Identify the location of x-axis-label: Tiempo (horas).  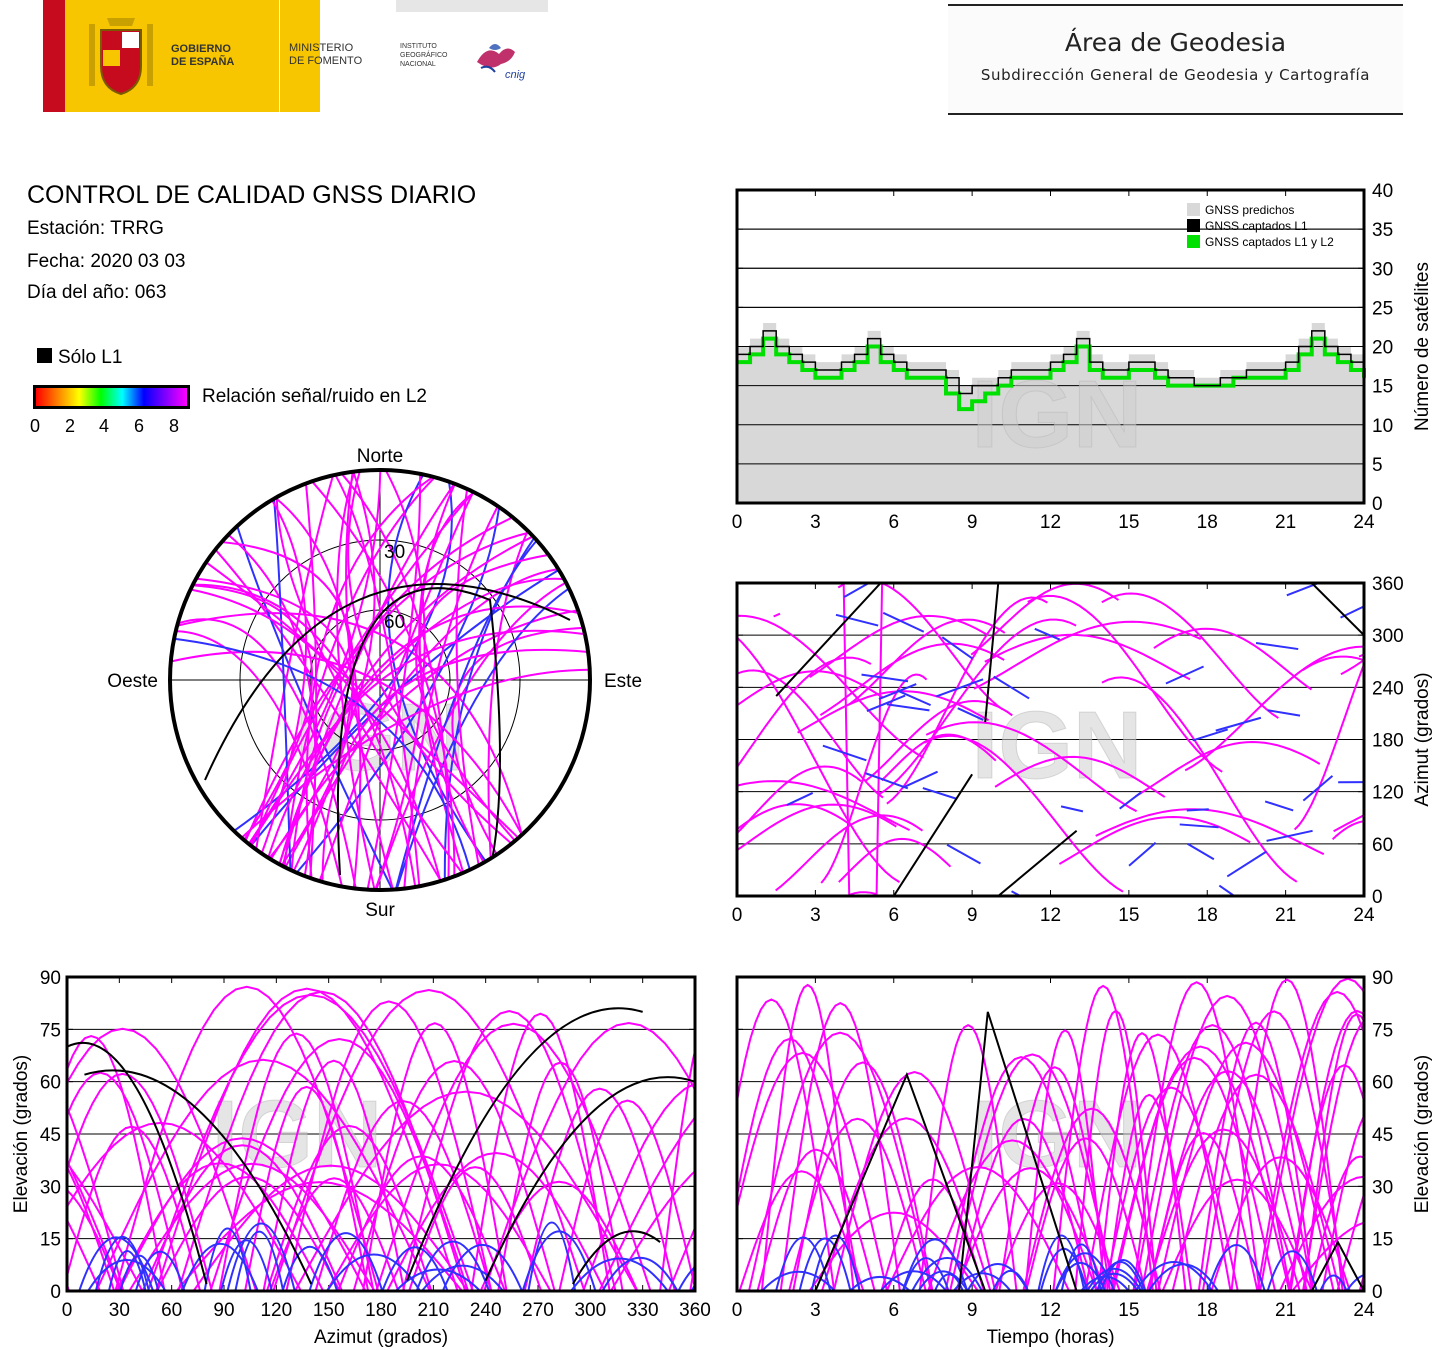
(1050, 1337).